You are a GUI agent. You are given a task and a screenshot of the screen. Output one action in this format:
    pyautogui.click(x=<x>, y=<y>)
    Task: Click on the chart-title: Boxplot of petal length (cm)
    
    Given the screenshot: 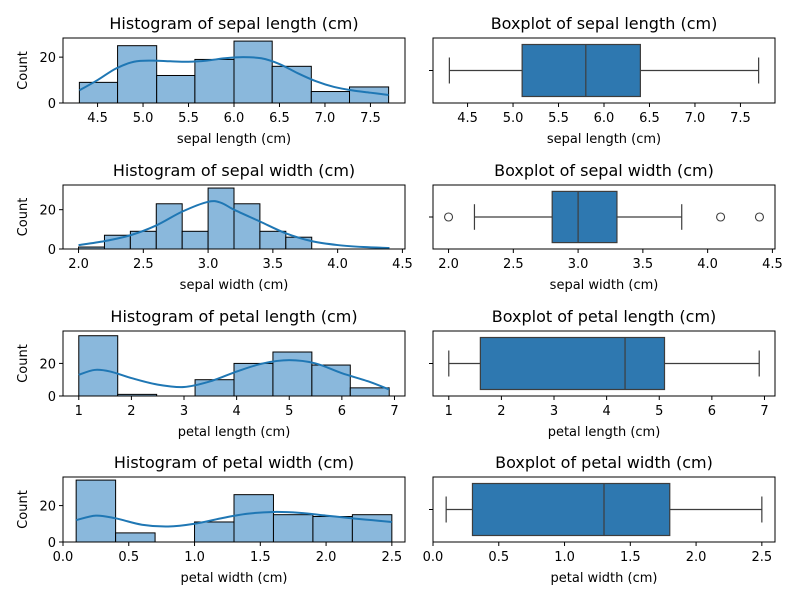 What is the action you would take?
    pyautogui.click(x=604, y=316)
    